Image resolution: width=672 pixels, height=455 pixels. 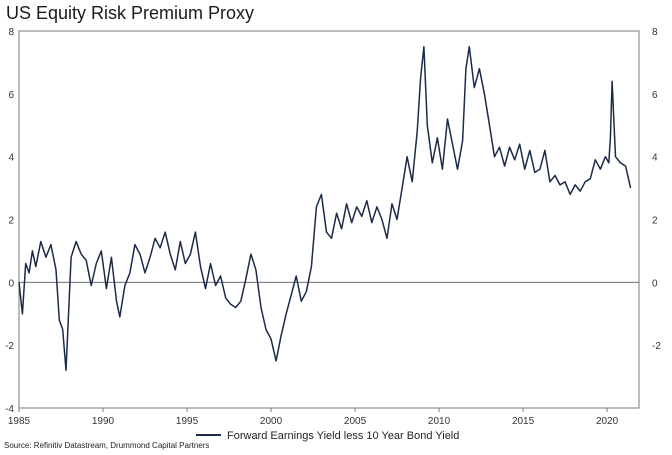 What do you see at coordinates (656, 346) in the screenshot?
I see `y-tick-label-right: -2` at bounding box center [656, 346].